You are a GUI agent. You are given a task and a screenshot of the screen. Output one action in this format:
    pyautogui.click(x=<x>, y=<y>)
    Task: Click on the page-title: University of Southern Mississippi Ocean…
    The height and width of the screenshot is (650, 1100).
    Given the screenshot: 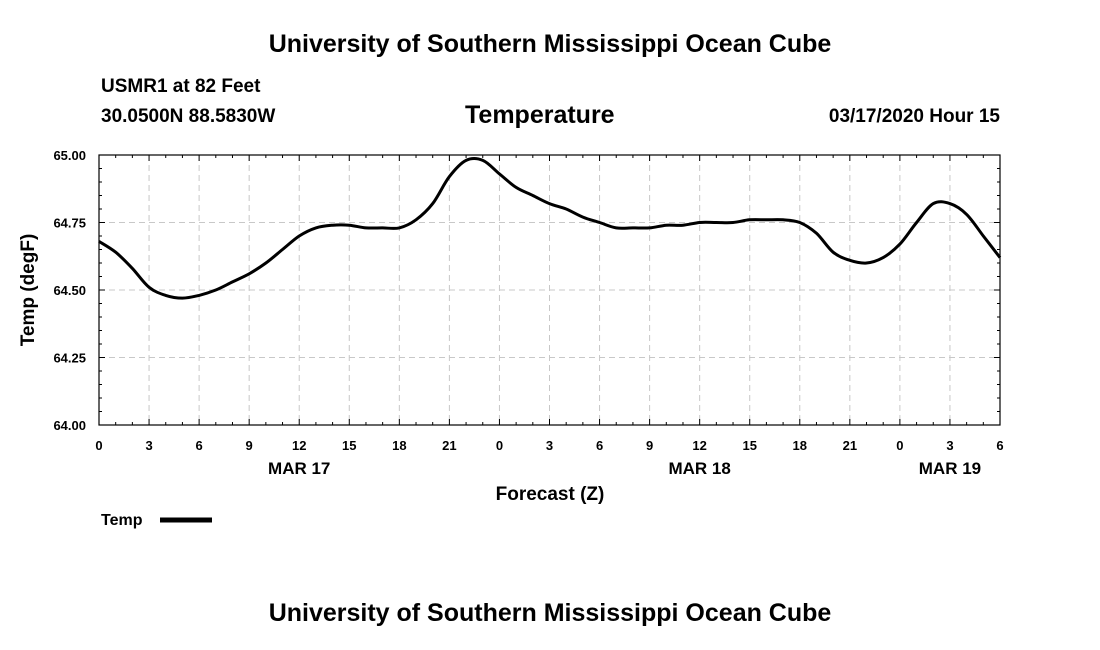 What is the action you would take?
    pyautogui.click(x=550, y=44)
    